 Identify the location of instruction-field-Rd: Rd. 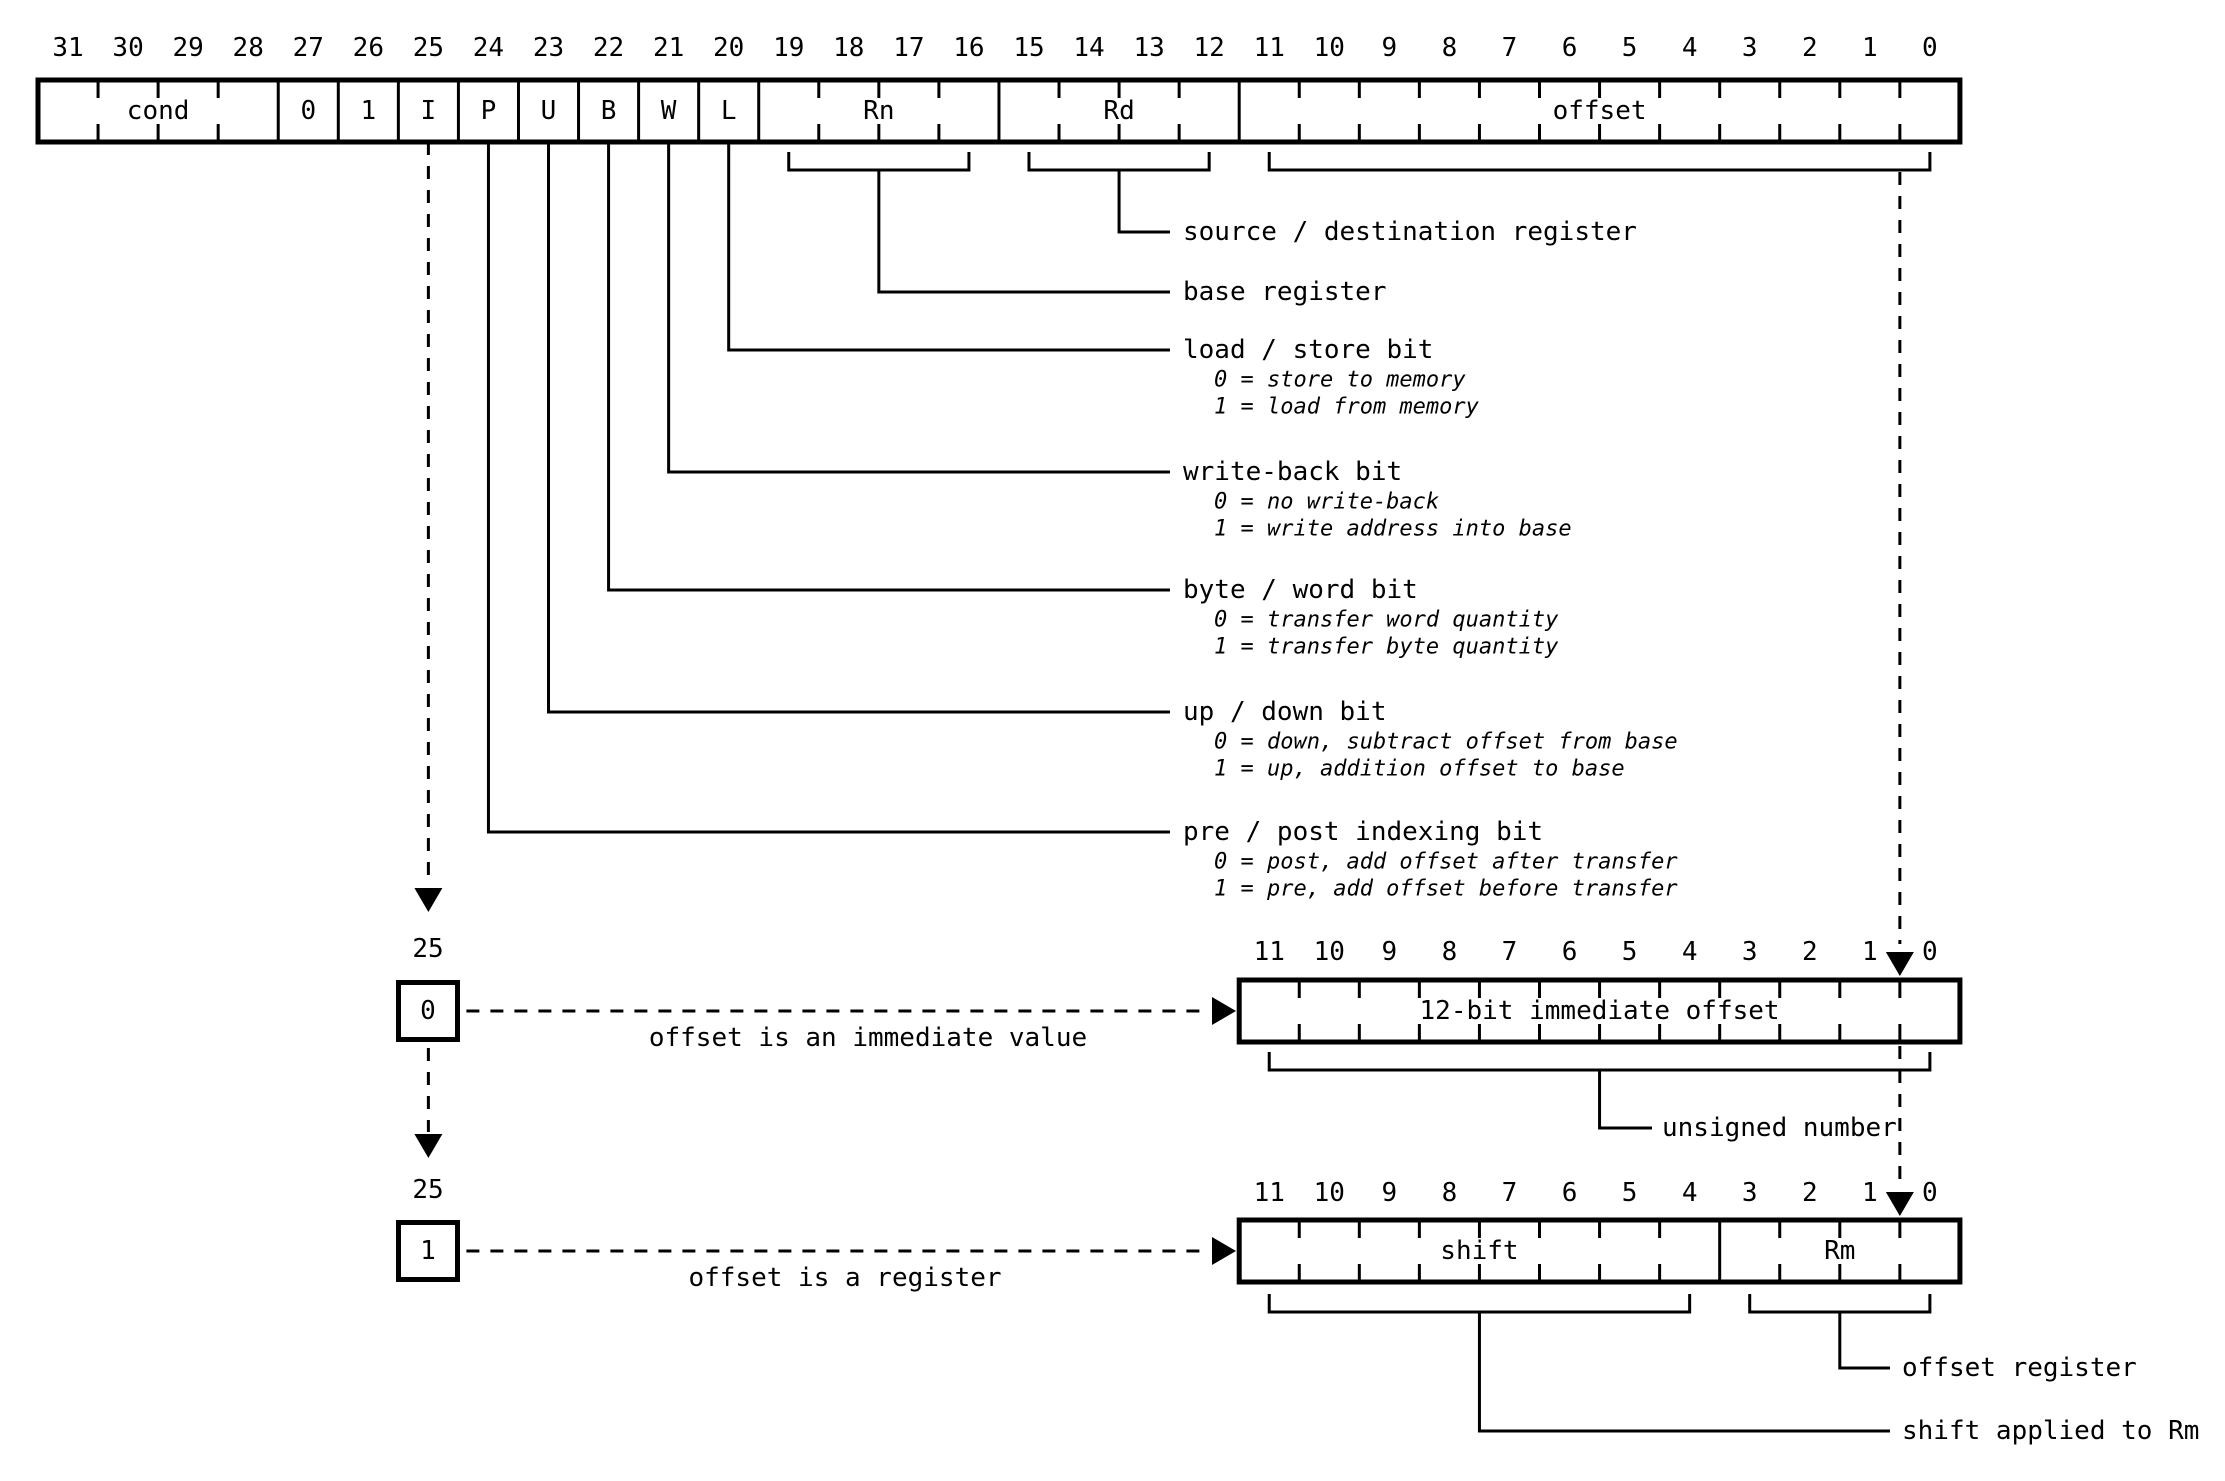
(1119, 111).